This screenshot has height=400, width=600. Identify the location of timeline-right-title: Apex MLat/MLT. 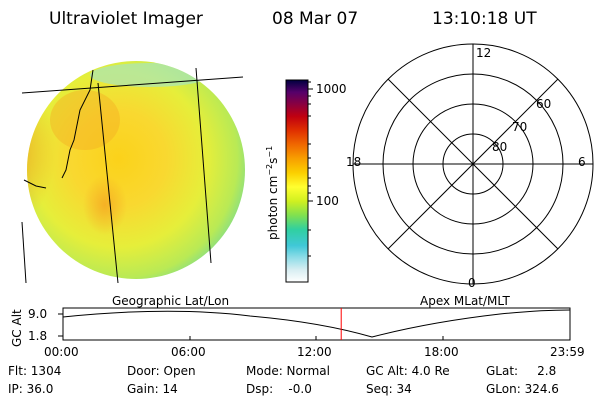
(465, 301).